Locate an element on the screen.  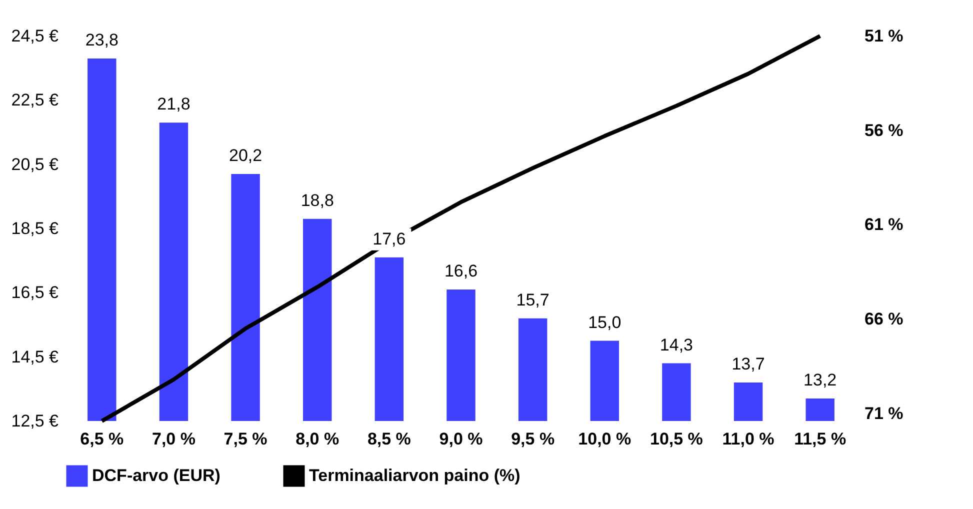
legend-label: Terminaaliarvon paino (%) is located at coordinates (414, 475).